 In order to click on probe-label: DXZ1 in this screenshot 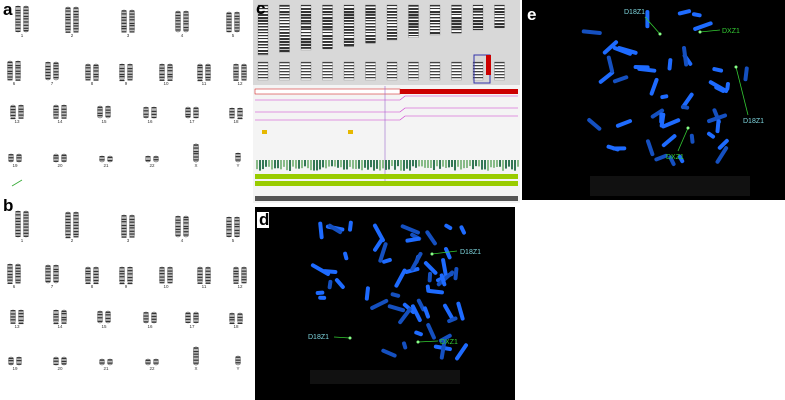, I will do `click(675, 157)`.